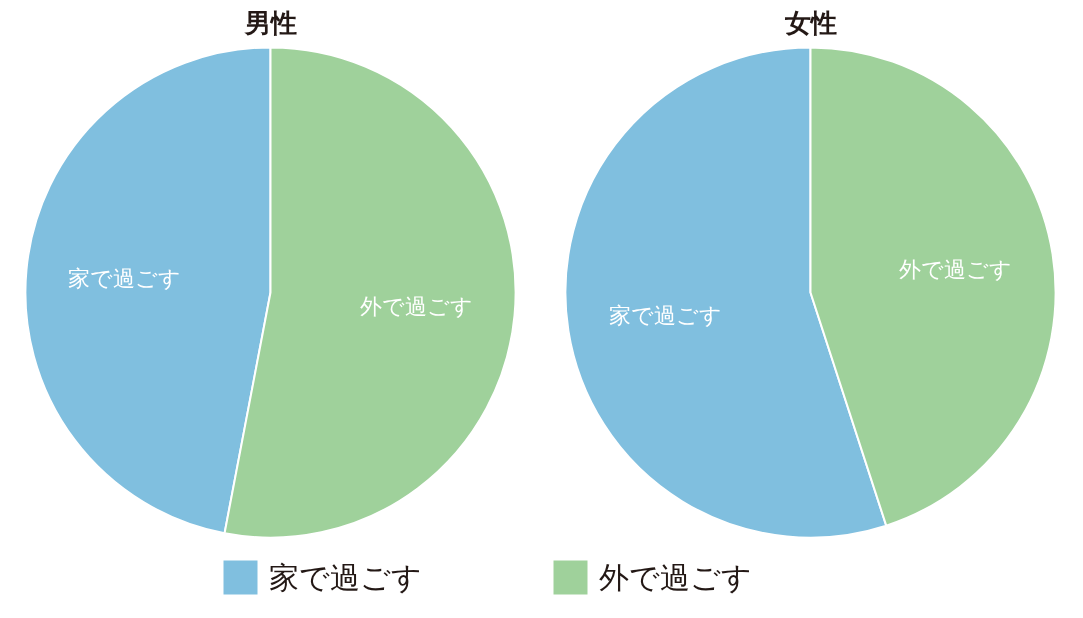  I want to click on legend-label: 外で過ごす, so click(675, 577).